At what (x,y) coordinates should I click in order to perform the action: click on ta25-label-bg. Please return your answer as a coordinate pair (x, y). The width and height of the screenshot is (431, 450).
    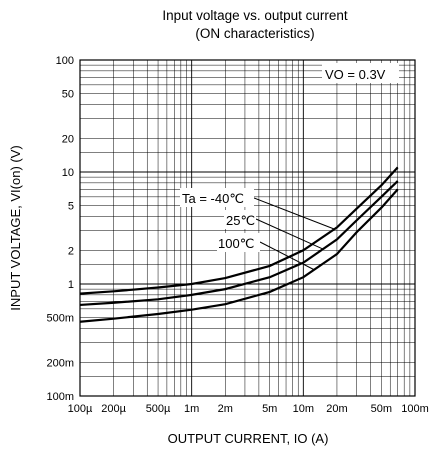
    Looking at the image, I should click on (240, 219).